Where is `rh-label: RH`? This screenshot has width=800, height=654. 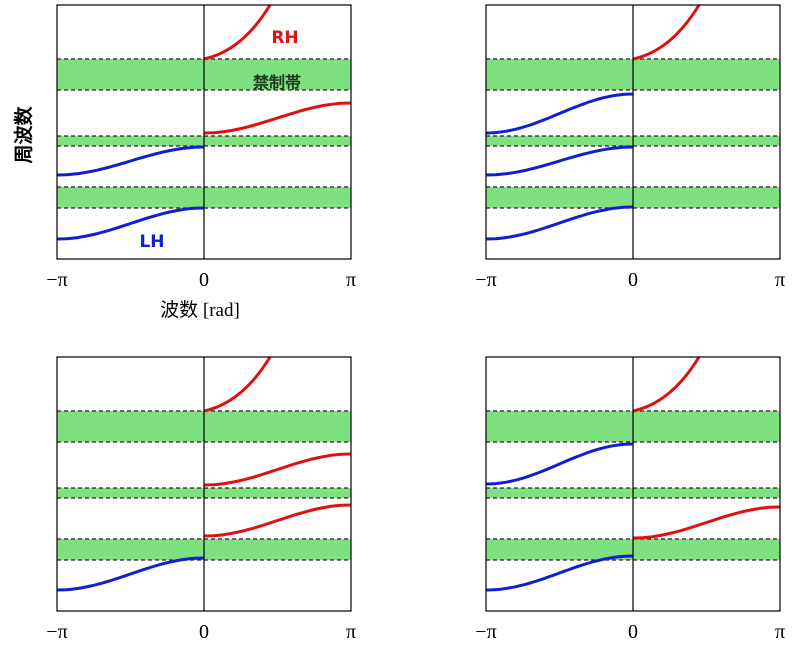
rh-label: RH is located at coordinates (284, 38).